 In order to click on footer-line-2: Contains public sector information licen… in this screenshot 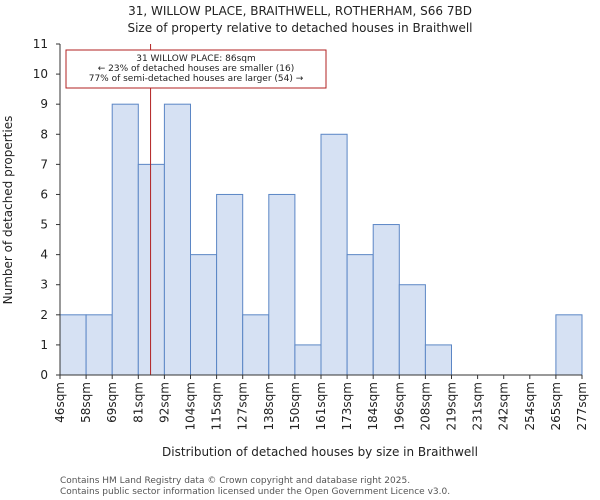, I will do `click(255, 492)`.